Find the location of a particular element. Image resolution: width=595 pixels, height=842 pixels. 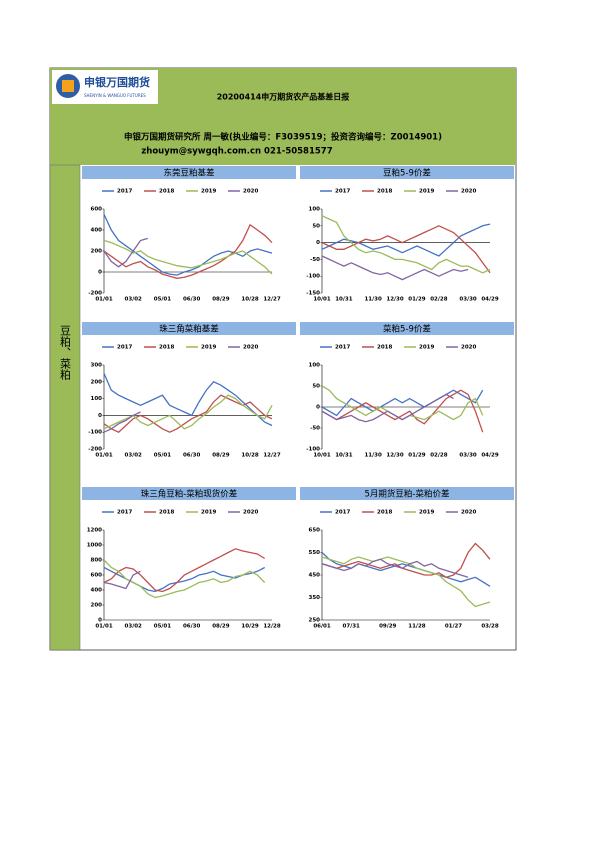

x-tick-label: 12/27 is located at coordinates (271, 300).